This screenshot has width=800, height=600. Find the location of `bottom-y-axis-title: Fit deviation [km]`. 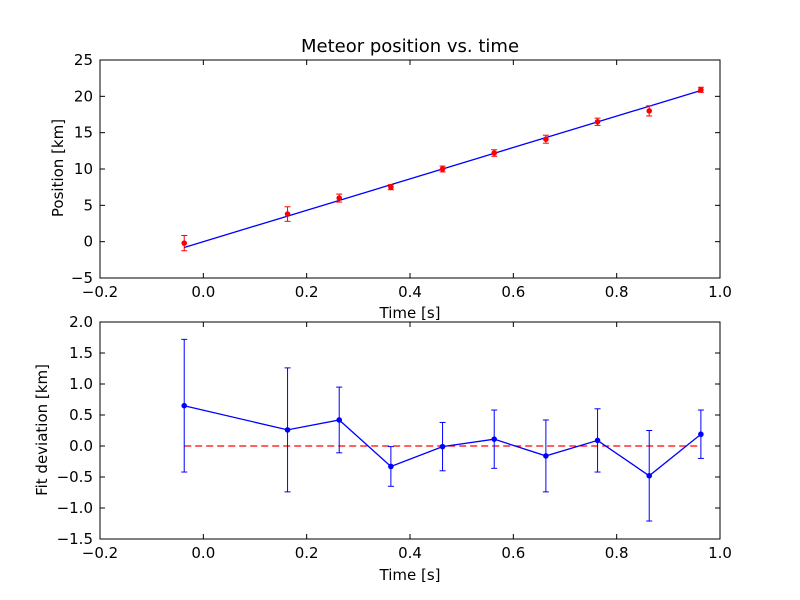

bottom-y-axis-title: Fit deviation [km] is located at coordinates (42, 430).